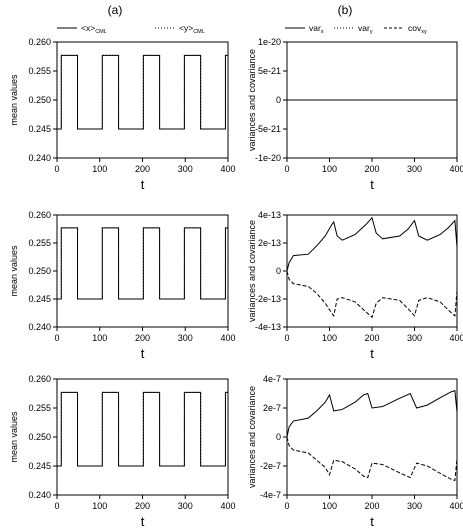 This screenshot has width=463, height=532. What do you see at coordinates (94, 29) in the screenshot?
I see `legend-x-label: <x>CML` at bounding box center [94, 29].